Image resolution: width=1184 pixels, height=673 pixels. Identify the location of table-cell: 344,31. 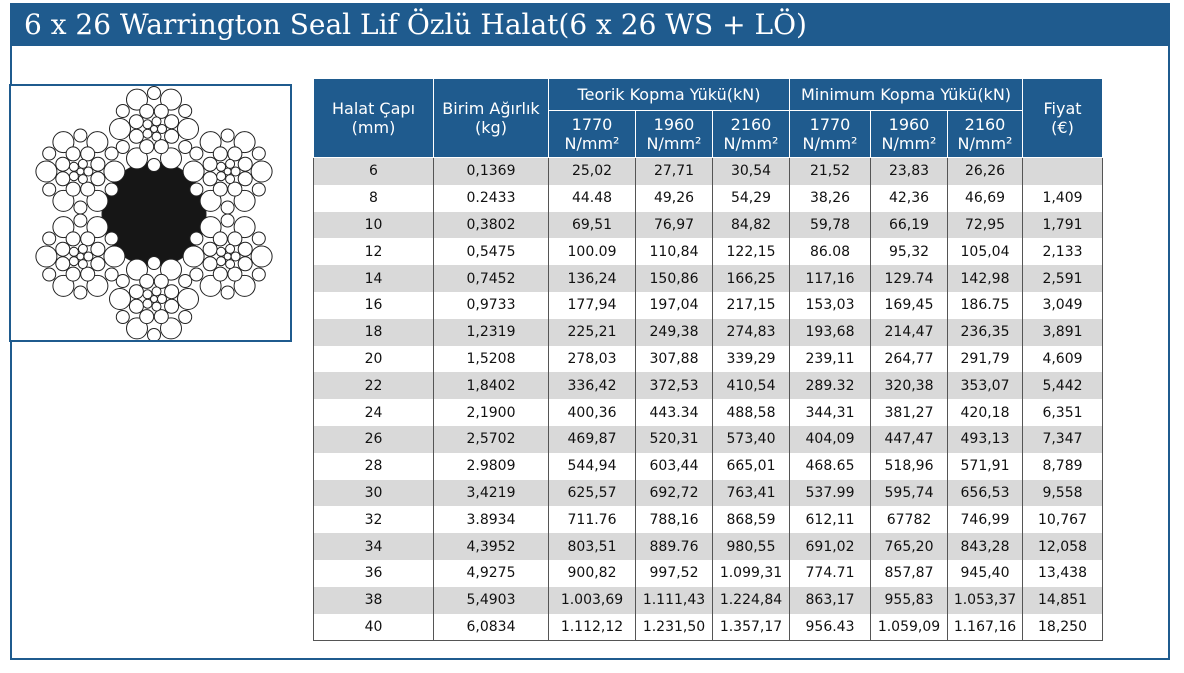
(830, 412).